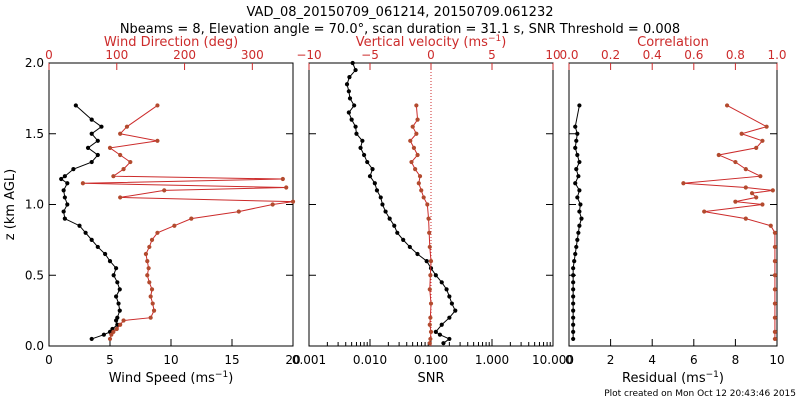 Image resolution: width=800 pixels, height=400 pixels. I want to click on snr-bottom-tick-label: 10.000, so click(553, 360).